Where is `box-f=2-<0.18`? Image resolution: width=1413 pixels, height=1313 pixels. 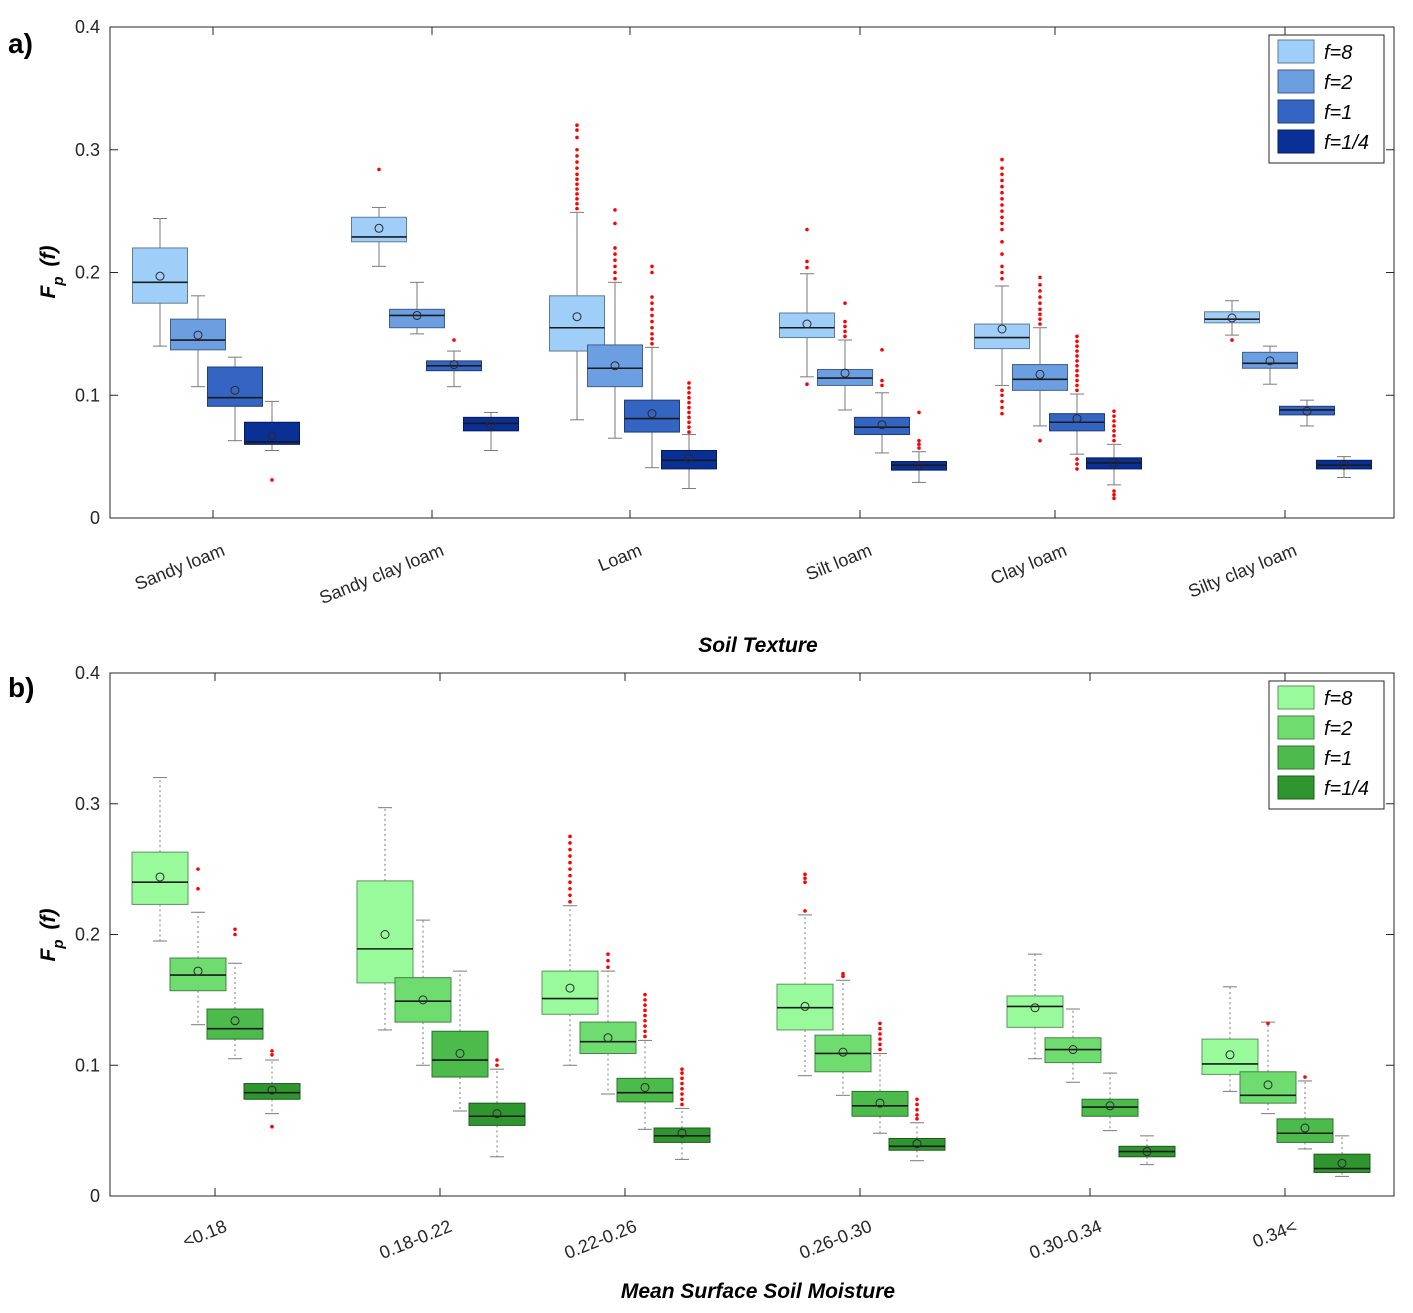
box-f=2-<0.18 is located at coordinates (198, 946).